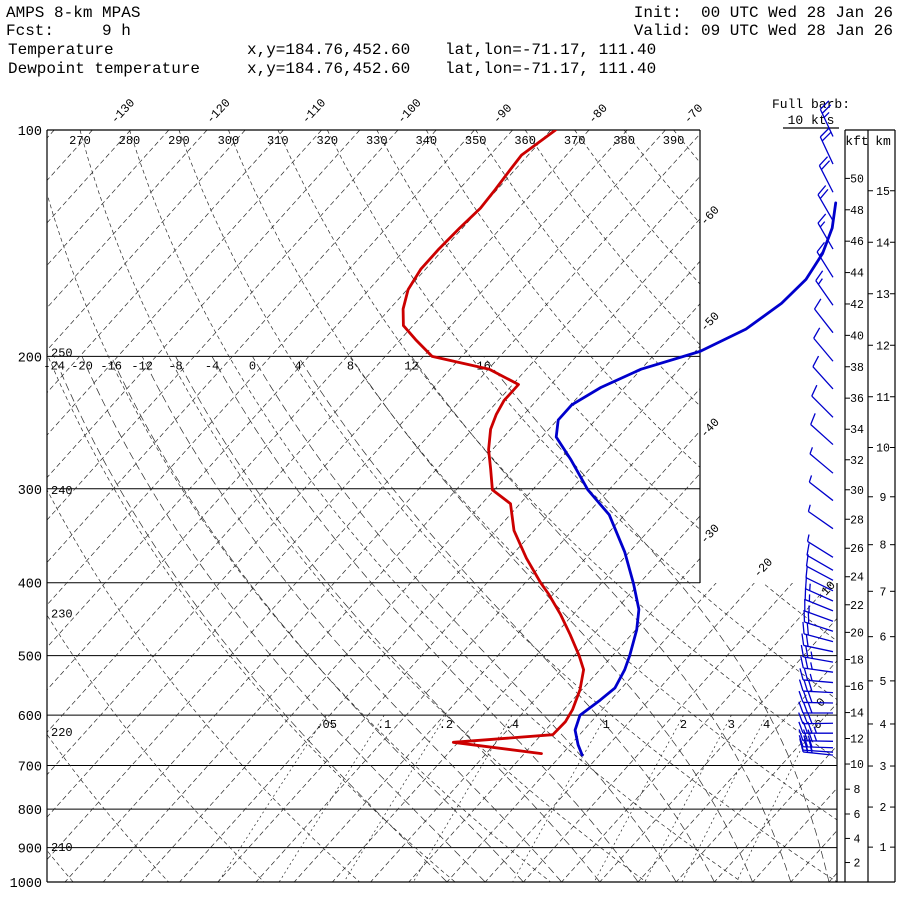 This screenshot has height=900, width=900. I want to click on pressure-tick-label: 1000, so click(26, 884).